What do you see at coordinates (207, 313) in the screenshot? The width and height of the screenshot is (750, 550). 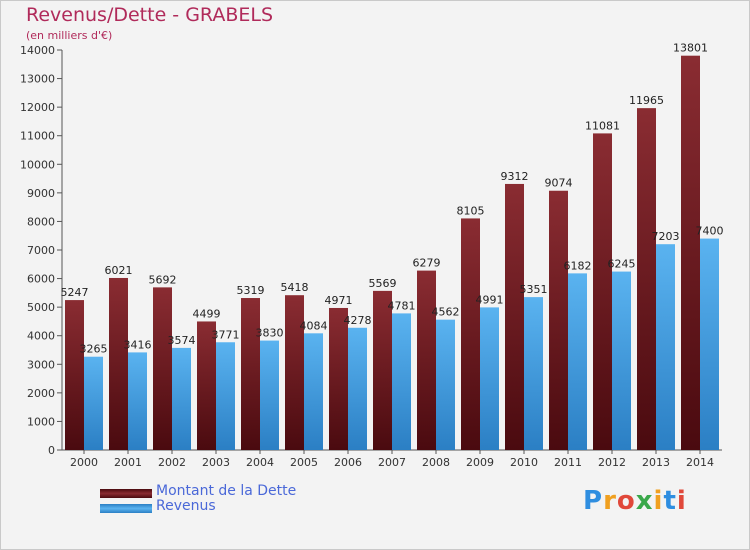 I see `data-label-dette-2003: 4499` at bounding box center [207, 313].